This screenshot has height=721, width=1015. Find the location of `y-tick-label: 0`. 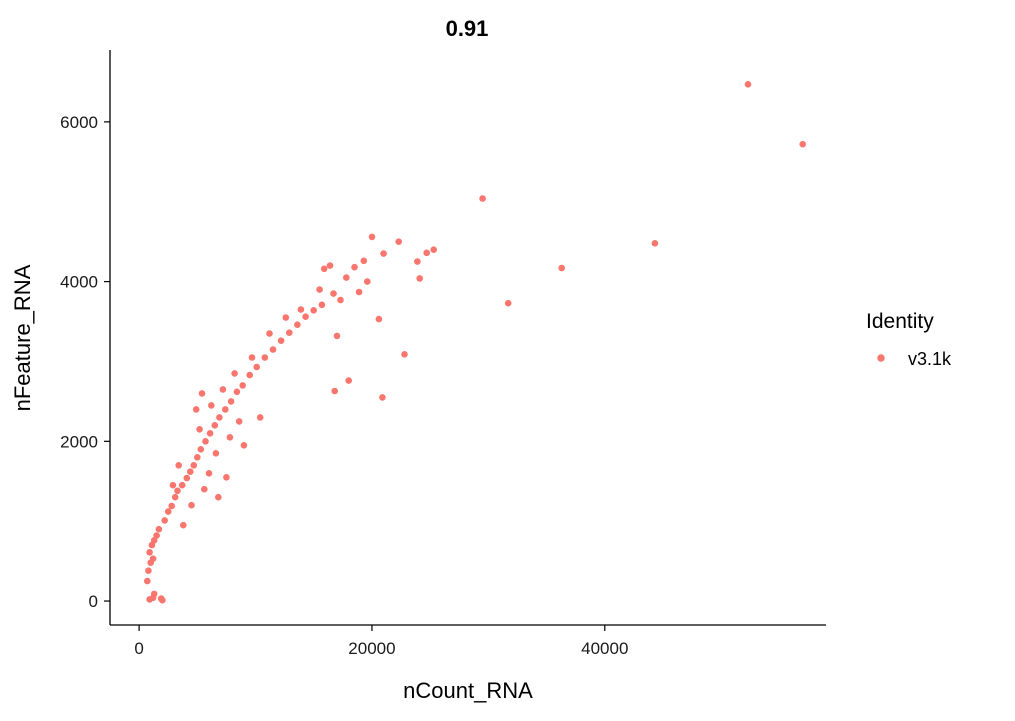

y-tick-label: 0 is located at coordinates (93, 601).